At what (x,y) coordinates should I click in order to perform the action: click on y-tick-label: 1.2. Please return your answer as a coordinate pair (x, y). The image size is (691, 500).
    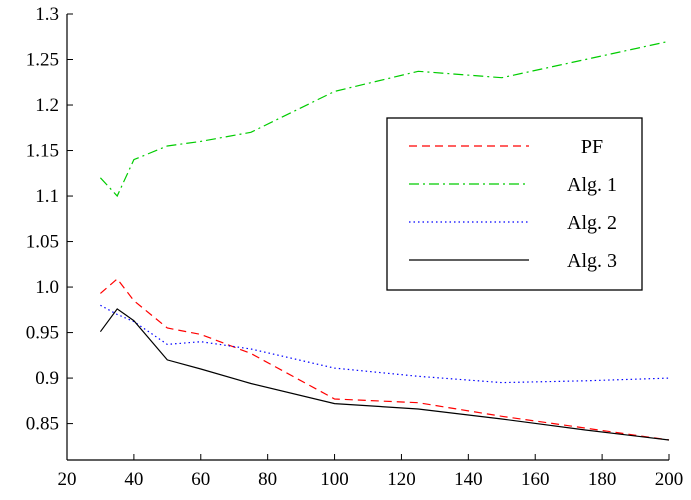
    Looking at the image, I should click on (47, 105).